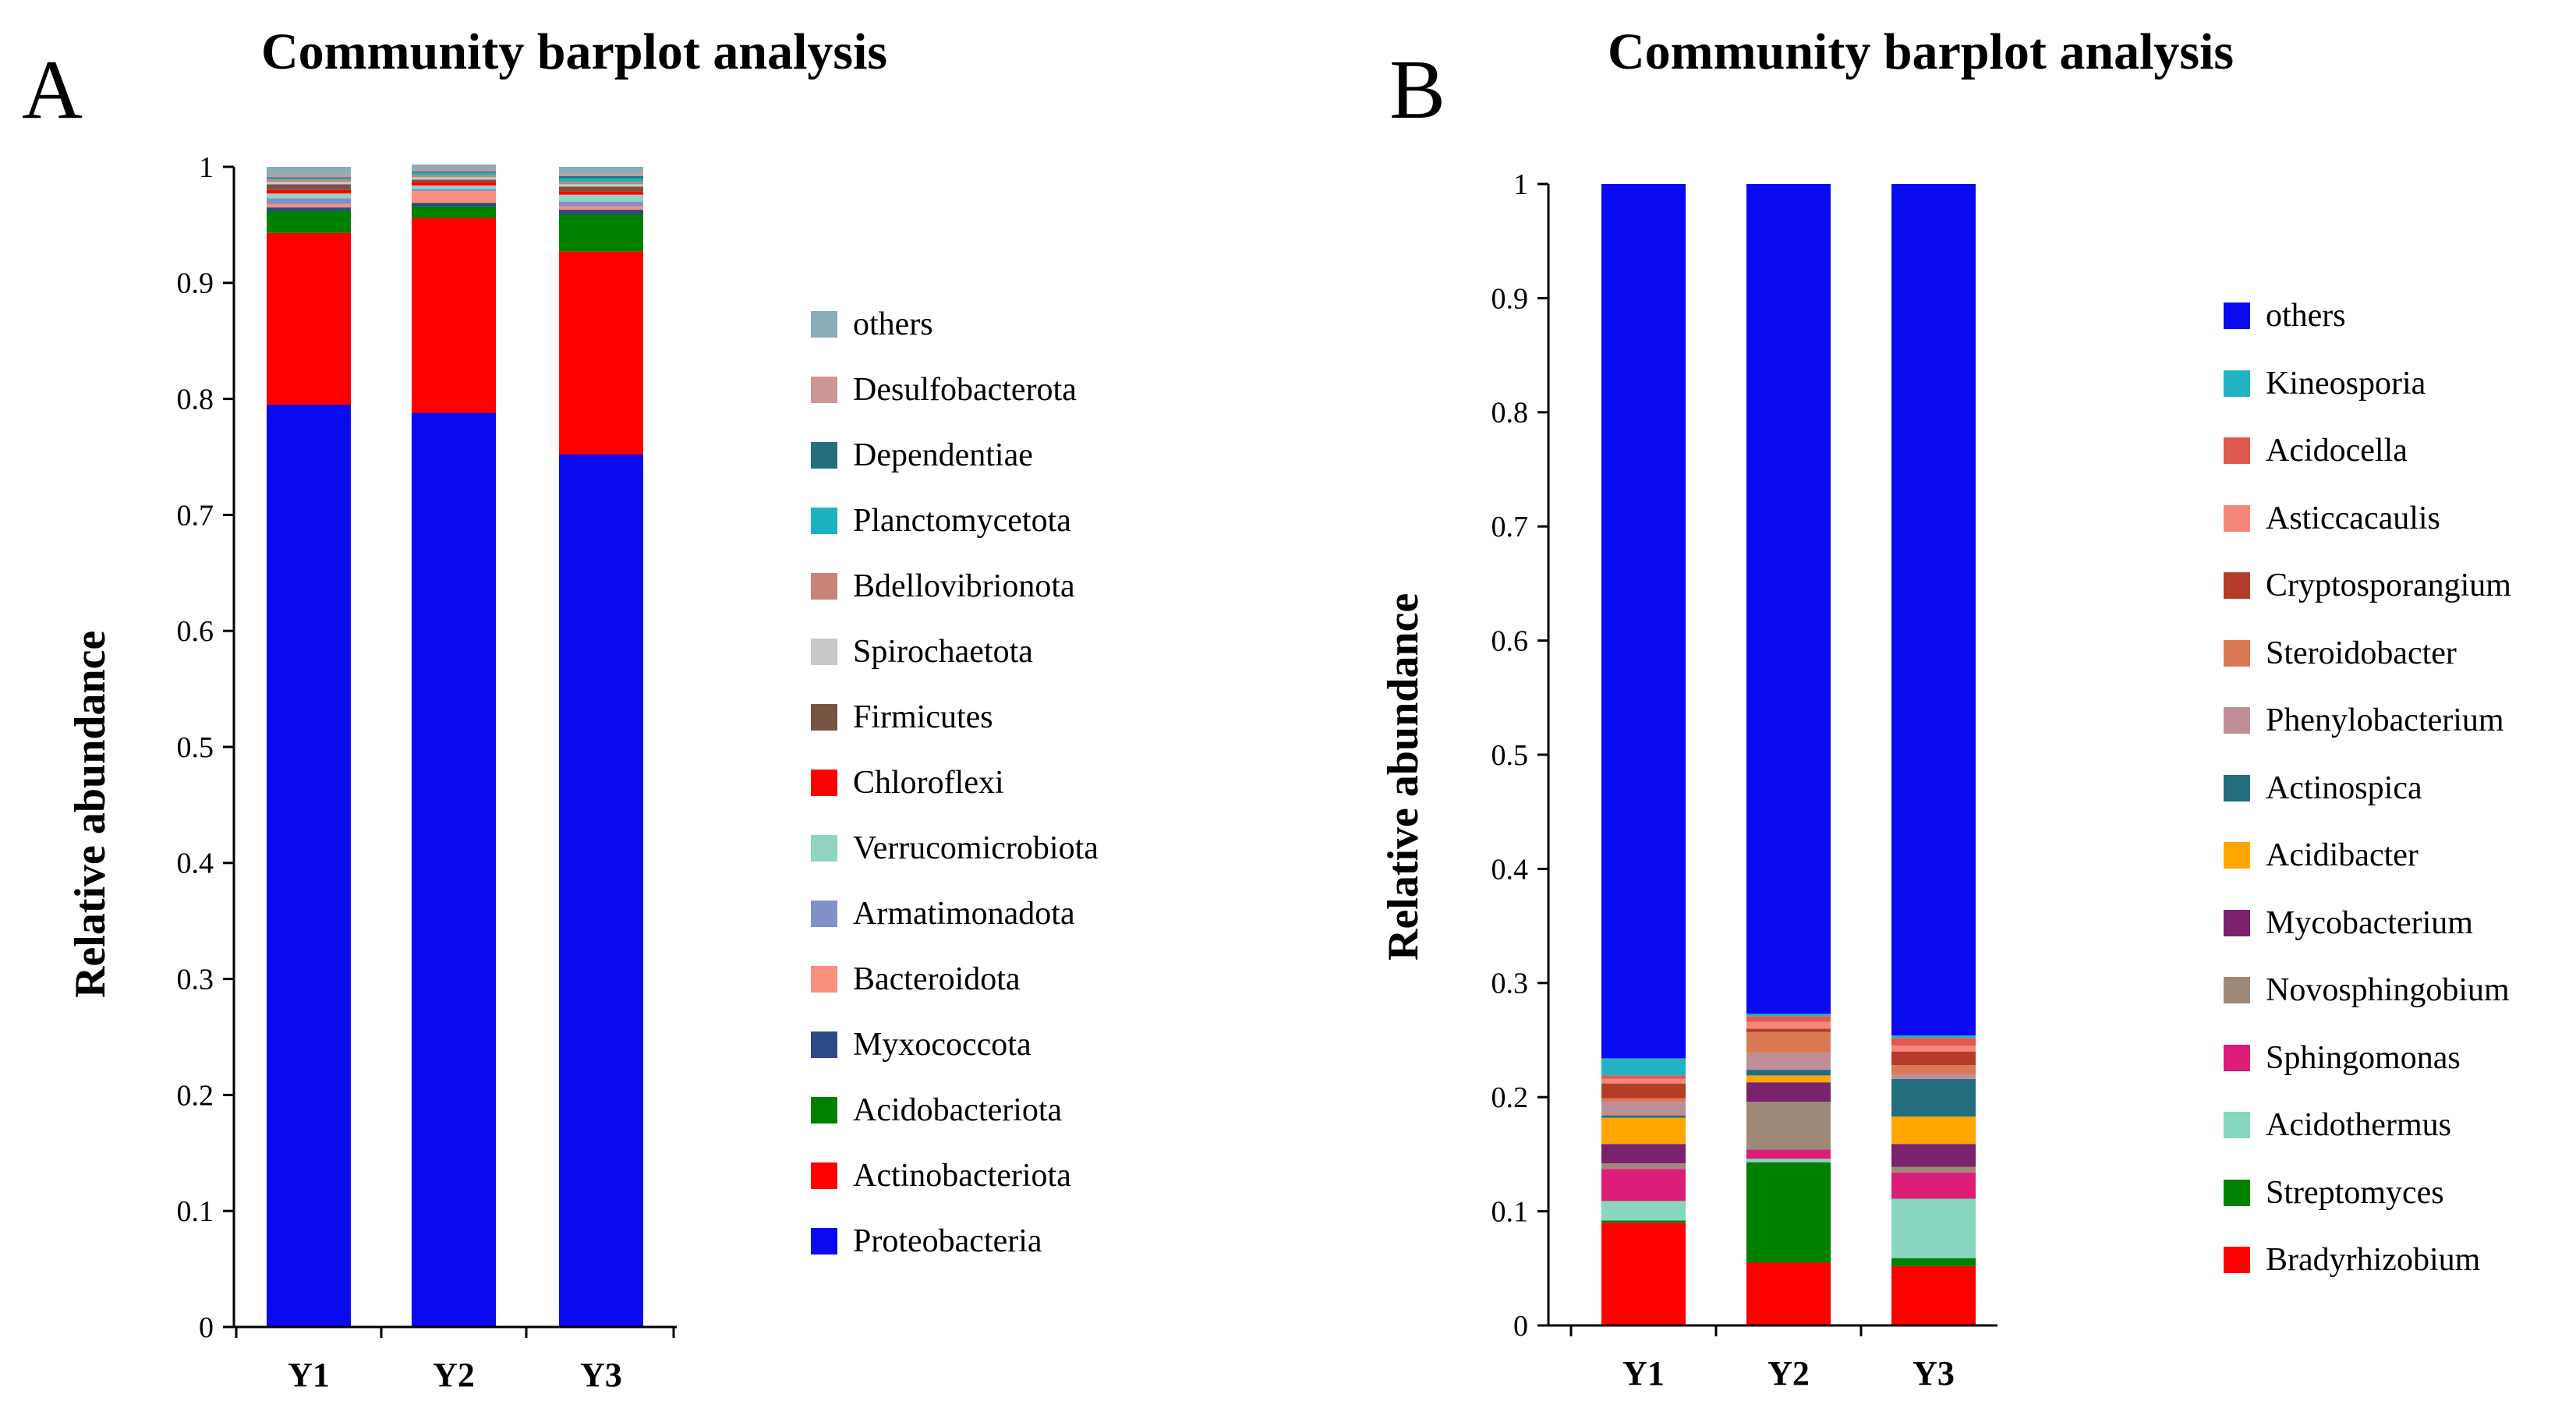  I want to click on y-tick-label-a: 0.7, so click(195, 515).